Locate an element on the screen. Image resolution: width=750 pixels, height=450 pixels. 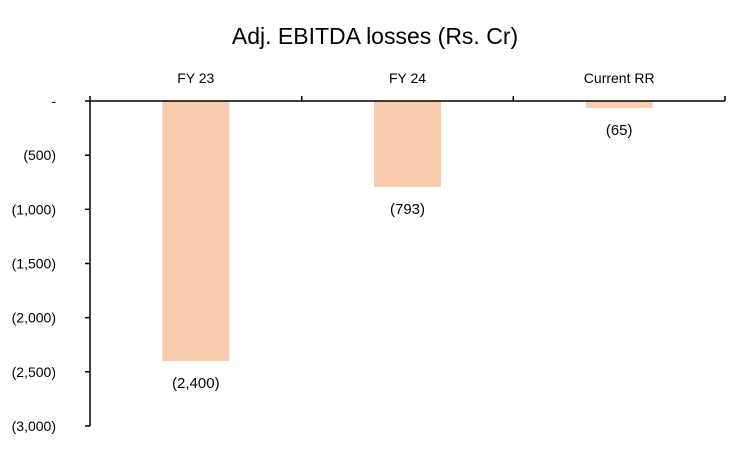
y-tick-label: (2,000) is located at coordinates (34, 318).